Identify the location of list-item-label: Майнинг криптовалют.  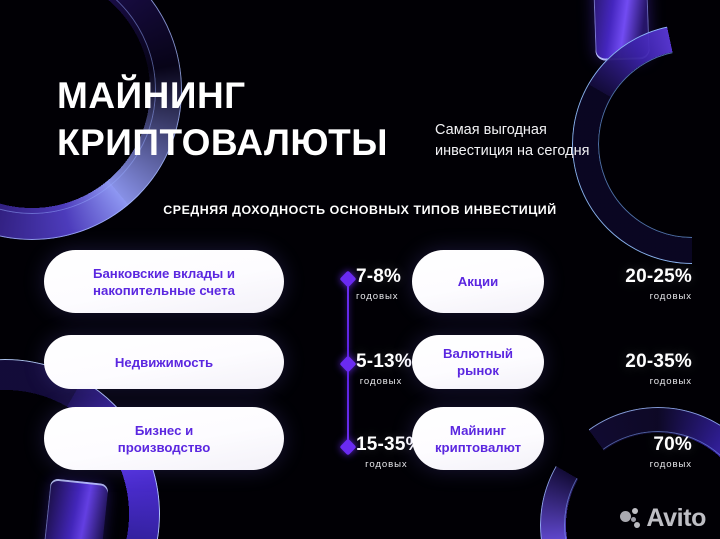
(478, 439).